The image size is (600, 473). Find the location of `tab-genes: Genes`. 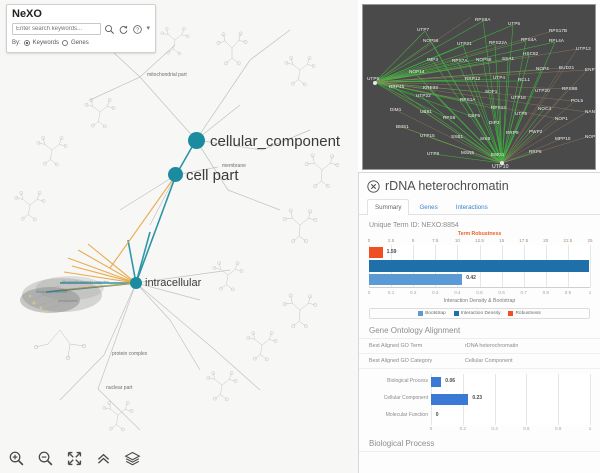

tab-genes: Genes is located at coordinates (428, 207).